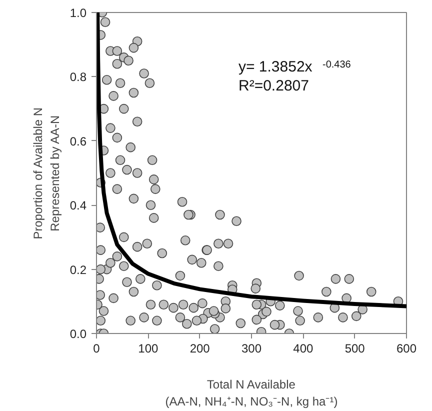  I want to click on y-tick-label: 0.0, so click(78, 334).